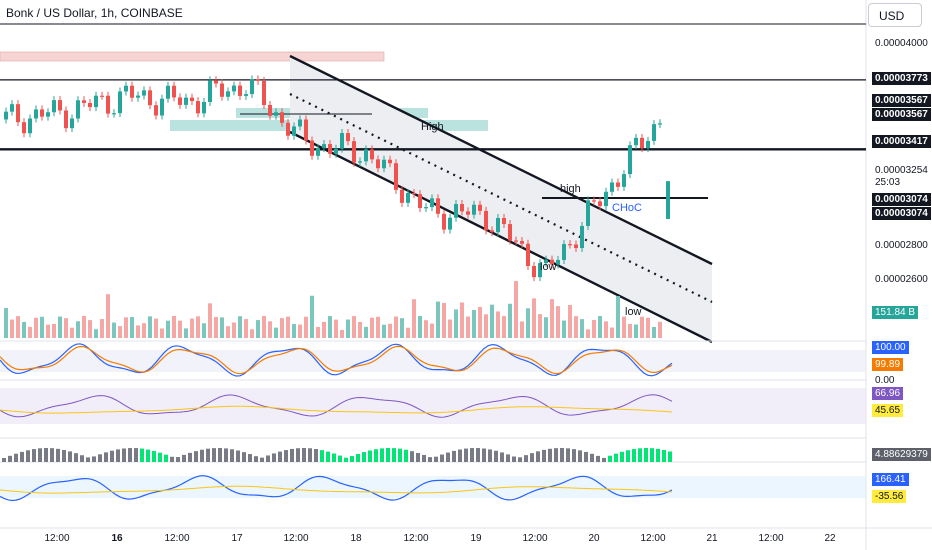 Image resolution: width=932 pixels, height=550 pixels. Describe the element at coordinates (885, 380) in the screenshot. I see `zero-tick-label: 0.00` at that location.